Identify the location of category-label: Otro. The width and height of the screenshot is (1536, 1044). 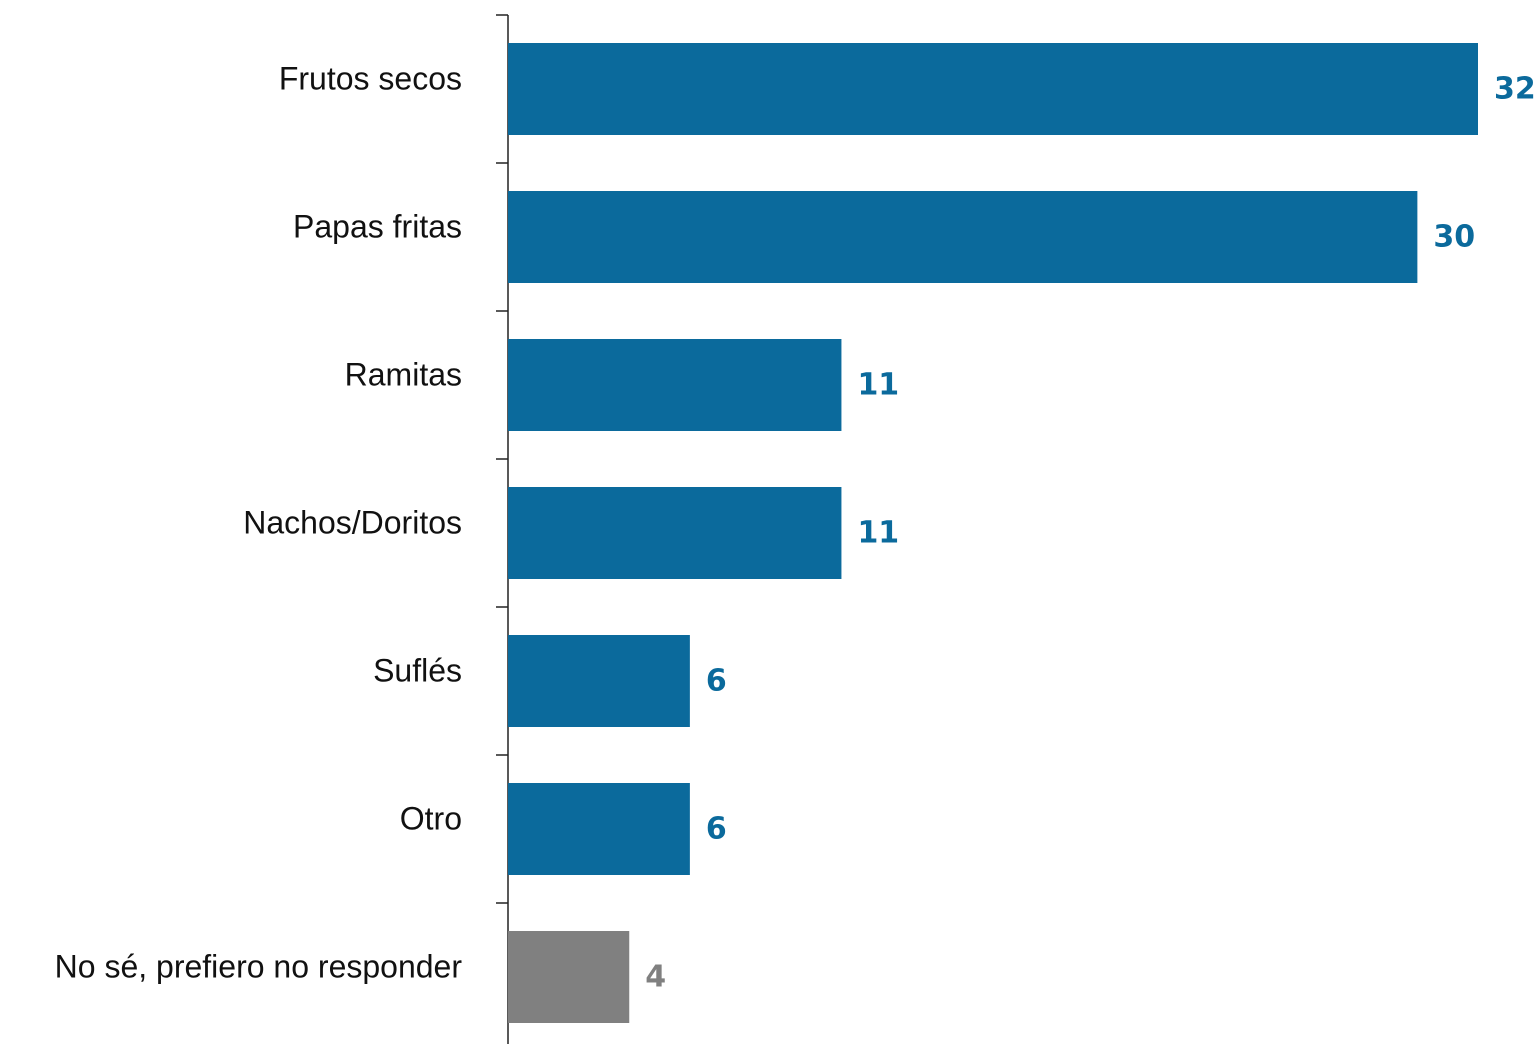
(431, 818).